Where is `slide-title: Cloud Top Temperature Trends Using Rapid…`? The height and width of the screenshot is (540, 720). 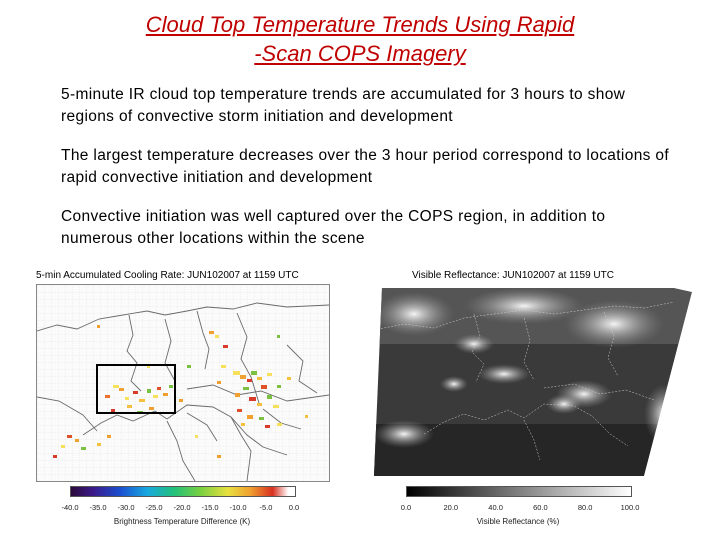 slide-title: Cloud Top Temperature Trends Using Rapid… is located at coordinates (360, 39).